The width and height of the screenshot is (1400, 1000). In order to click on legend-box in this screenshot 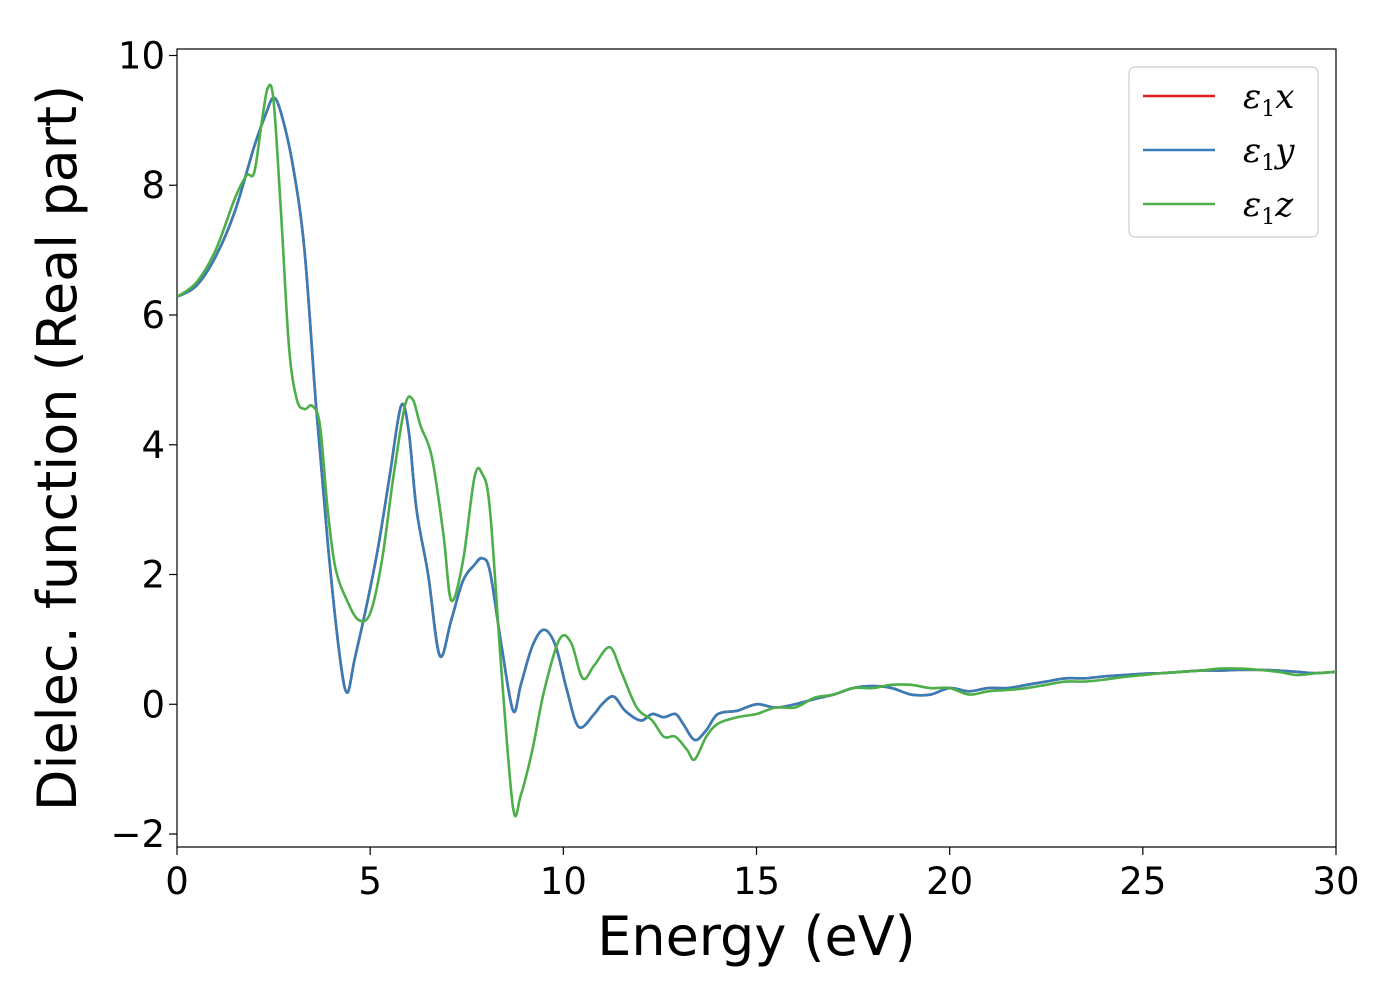, I will do `click(1223, 152)`.